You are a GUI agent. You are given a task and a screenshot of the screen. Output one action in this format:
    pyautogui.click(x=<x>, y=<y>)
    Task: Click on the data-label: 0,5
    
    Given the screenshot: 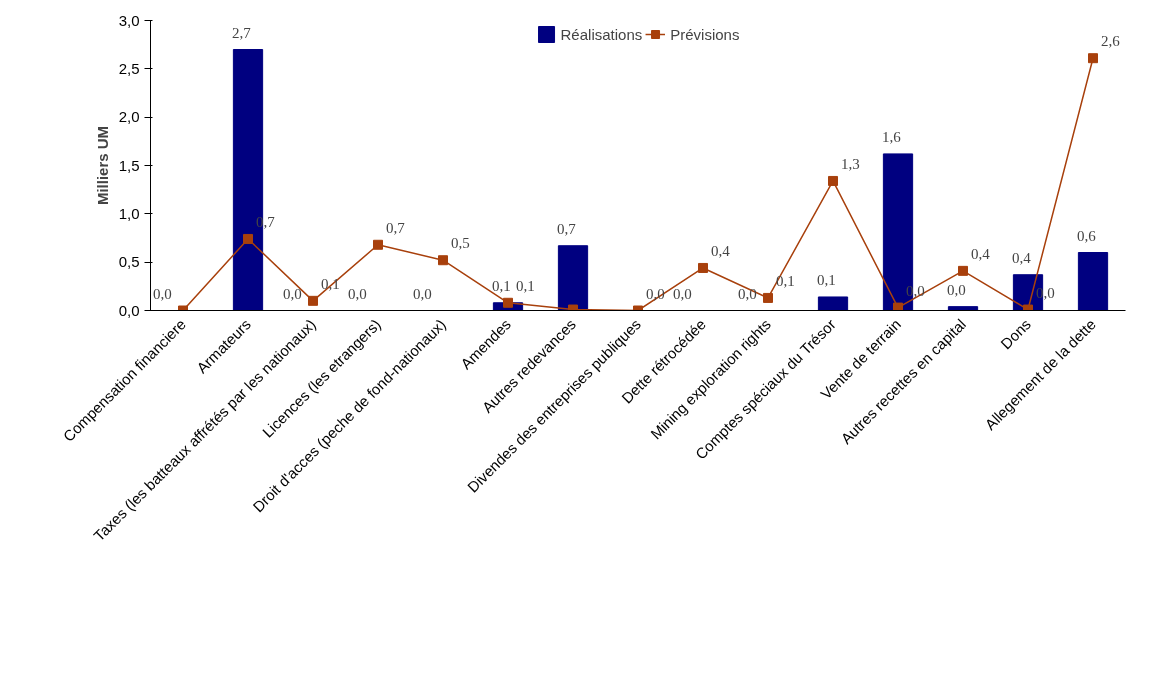 What is the action you would take?
    pyautogui.click(x=460, y=243)
    